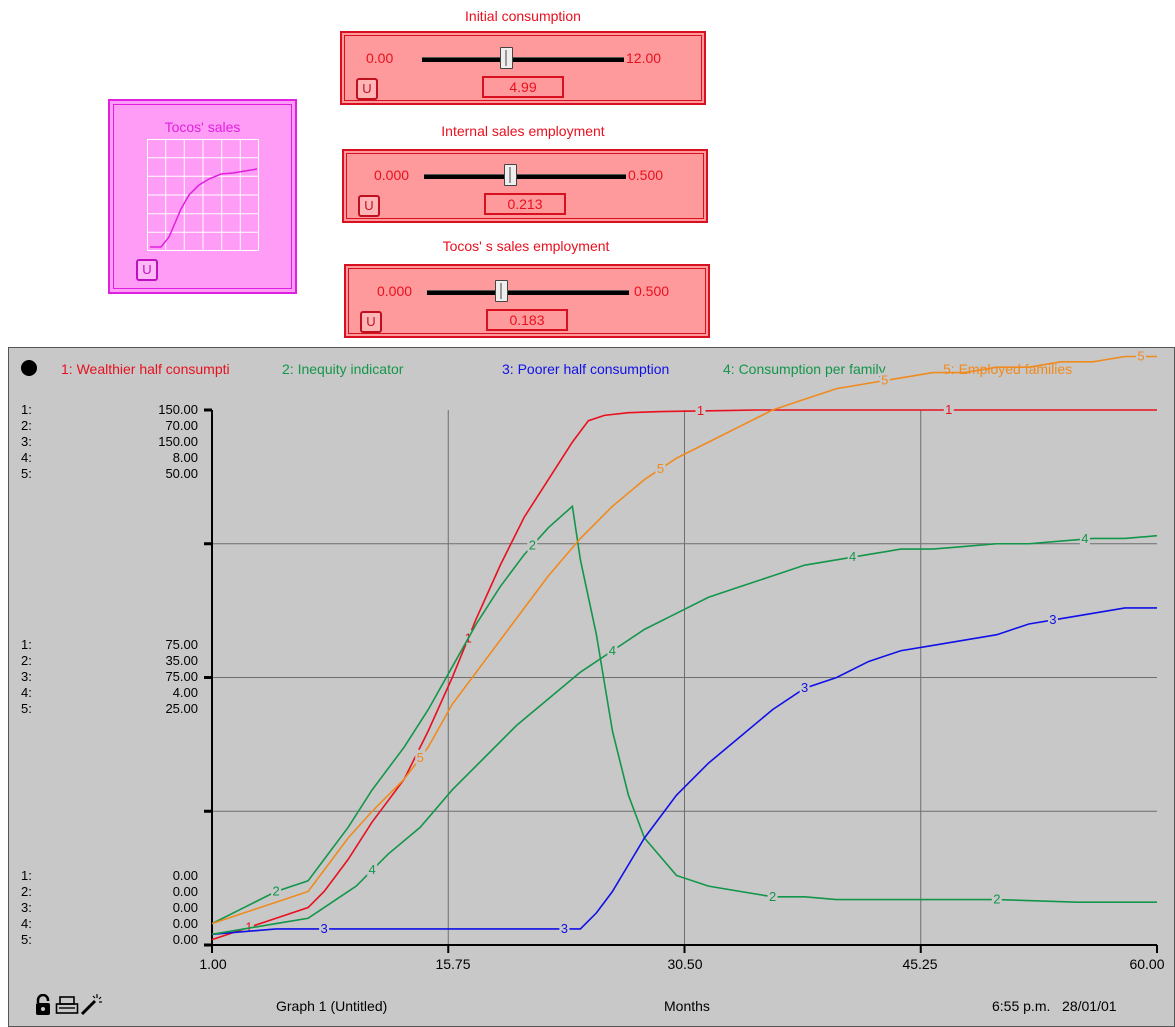 The height and width of the screenshot is (1027, 1175). What do you see at coordinates (1054, 1006) in the screenshot?
I see `timestamp: 6:55 p.m. 28/01/01` at bounding box center [1054, 1006].